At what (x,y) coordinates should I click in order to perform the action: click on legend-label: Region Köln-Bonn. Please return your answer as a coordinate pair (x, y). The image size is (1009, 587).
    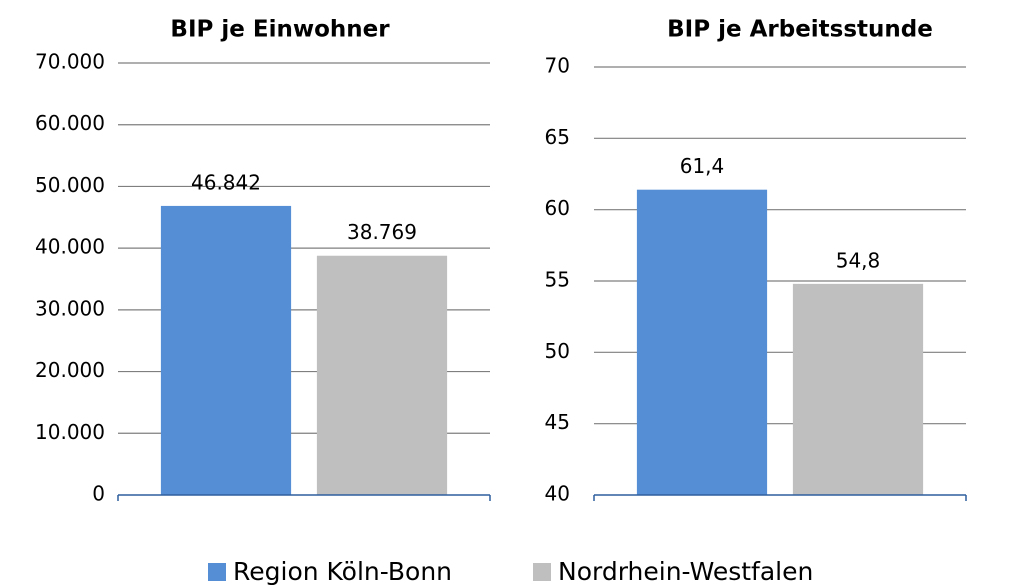
    Looking at the image, I should click on (342, 571).